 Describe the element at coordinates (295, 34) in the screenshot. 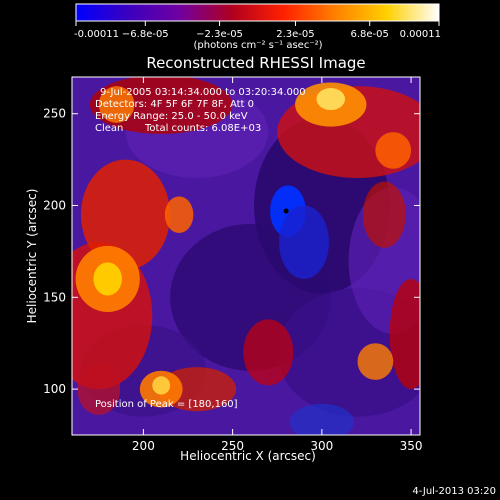

I see `colorbar-tick-label: 2.3e-05` at that location.